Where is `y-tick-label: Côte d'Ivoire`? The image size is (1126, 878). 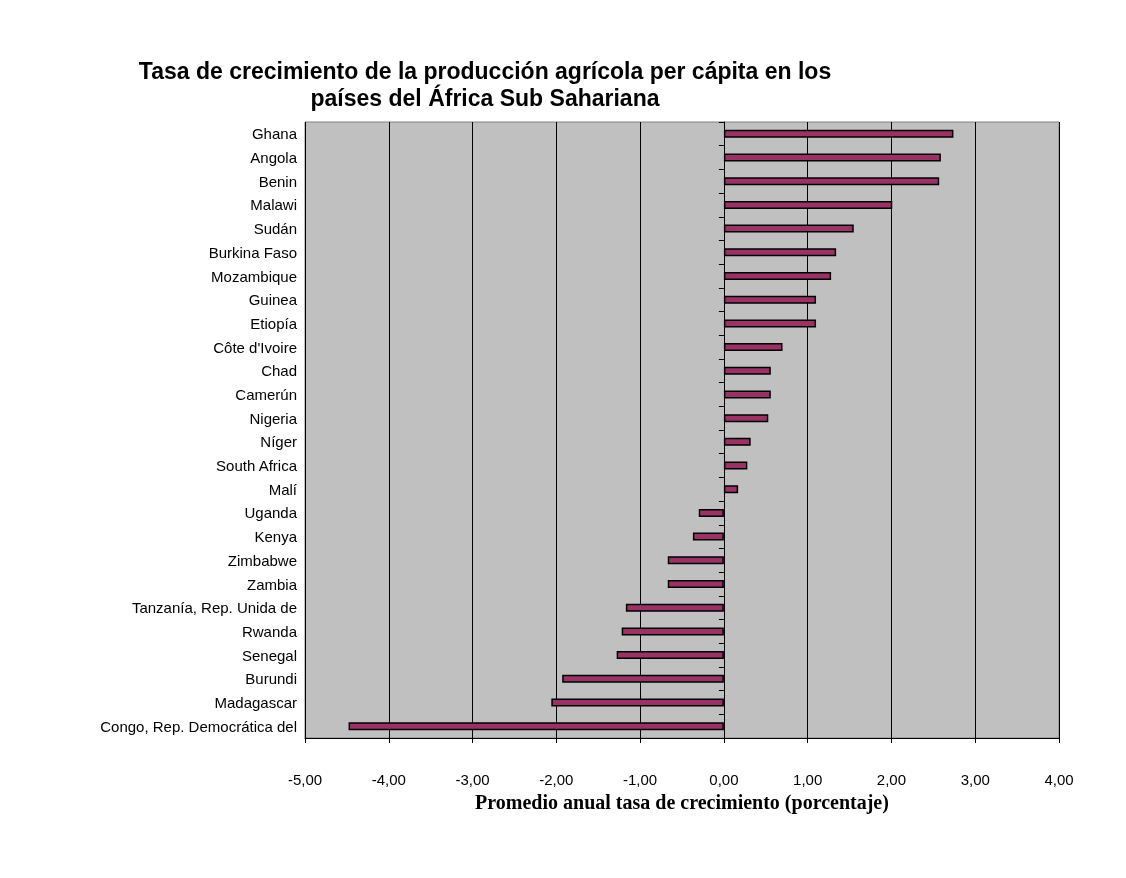 y-tick-label: Côte d'Ivoire is located at coordinates (255, 347).